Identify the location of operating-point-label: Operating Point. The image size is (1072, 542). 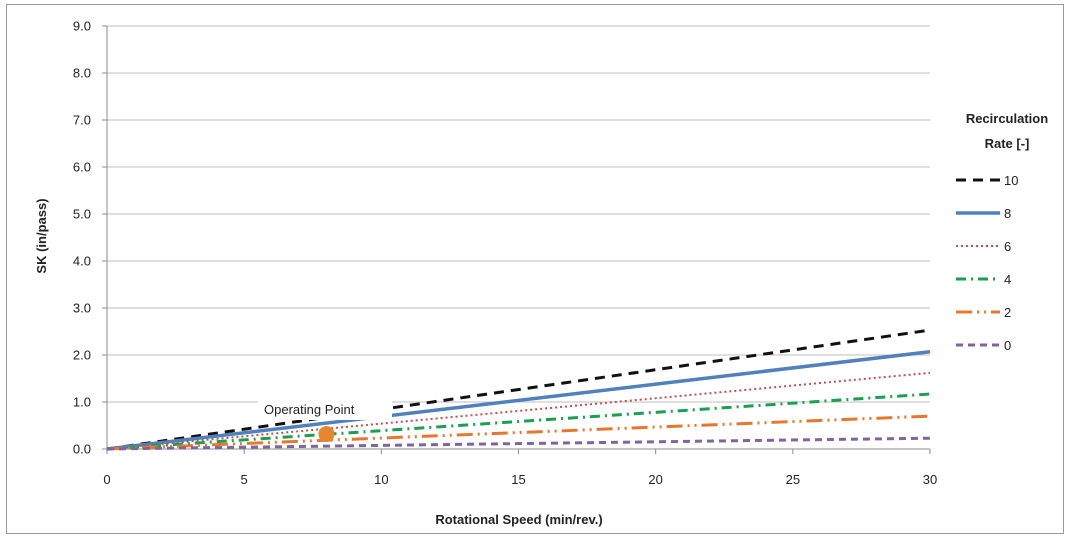
(309, 409).